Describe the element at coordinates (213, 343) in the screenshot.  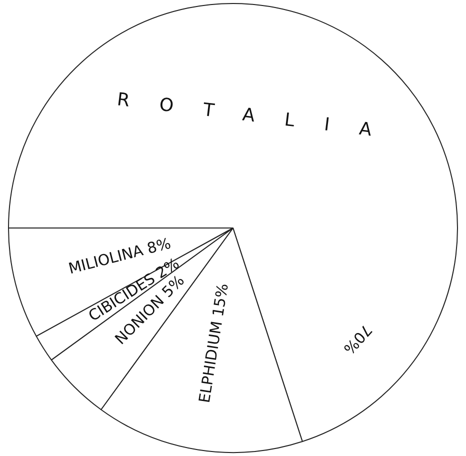
I see `slice-label: ELPHIDIUM 15%` at that location.